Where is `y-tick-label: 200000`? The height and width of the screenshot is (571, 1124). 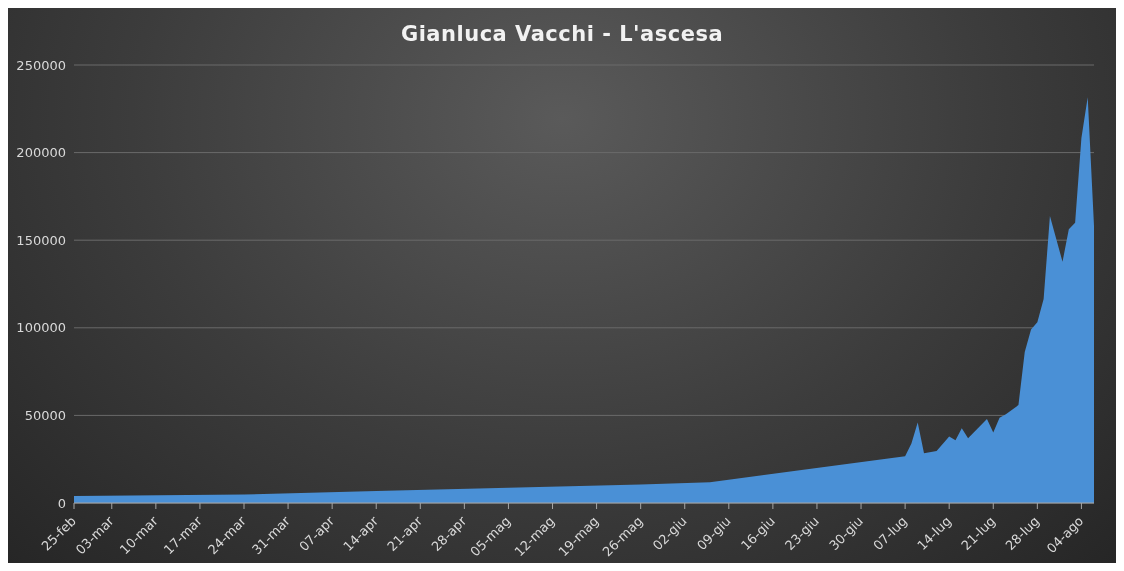
y-tick-label: 200000 is located at coordinates (41, 153).